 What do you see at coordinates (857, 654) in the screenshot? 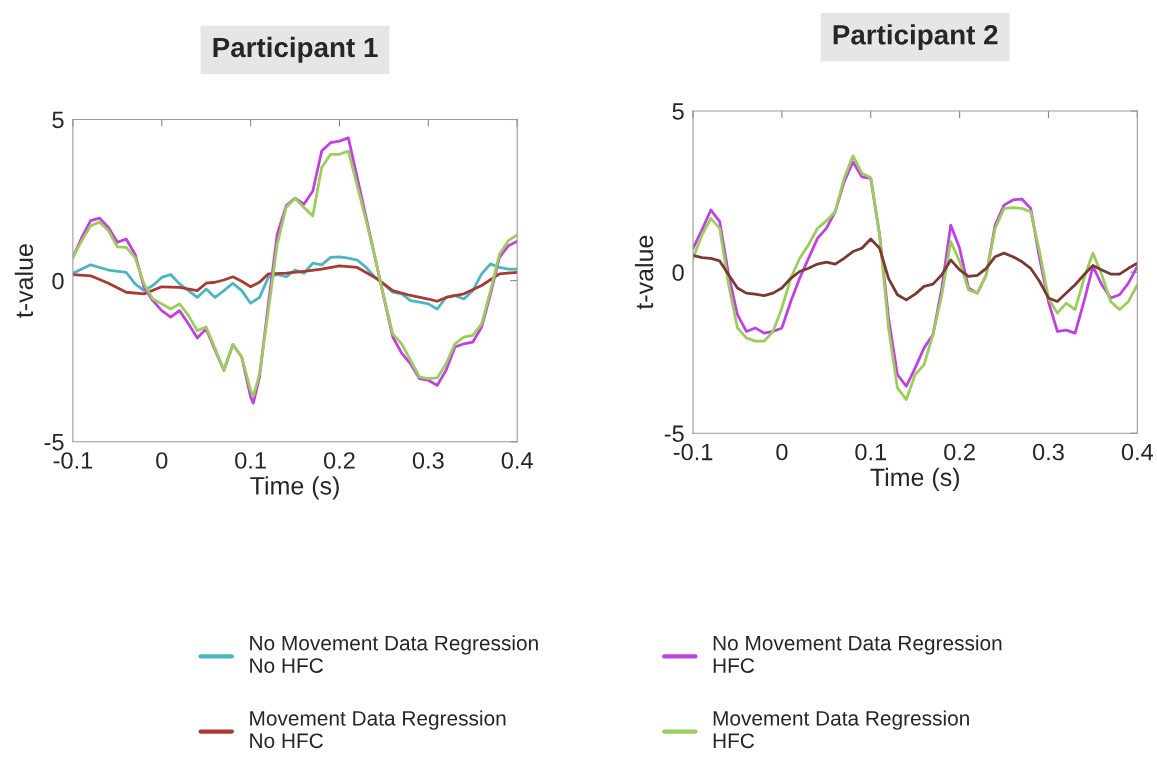
I see `legend-label: No Movement Data Regression HFC` at bounding box center [857, 654].